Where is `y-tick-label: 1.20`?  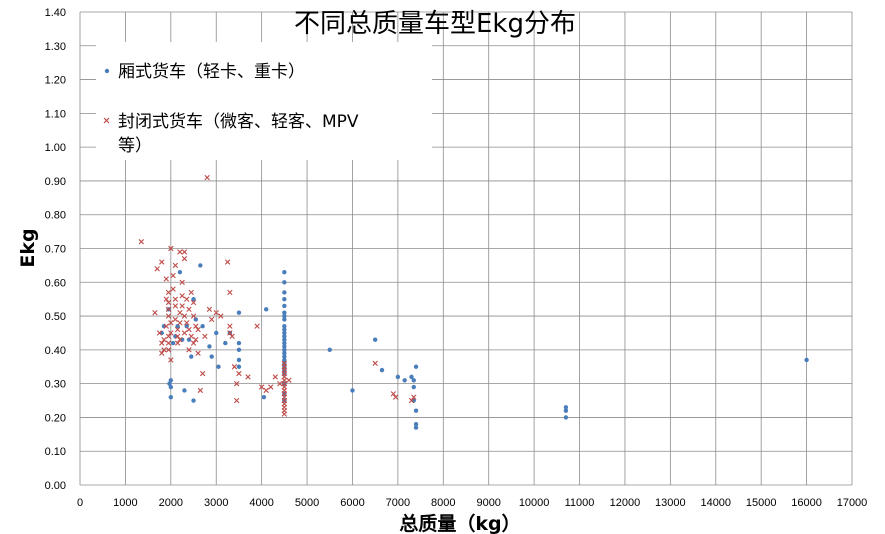
y-tick-label: 1.20 is located at coordinates (55, 81).